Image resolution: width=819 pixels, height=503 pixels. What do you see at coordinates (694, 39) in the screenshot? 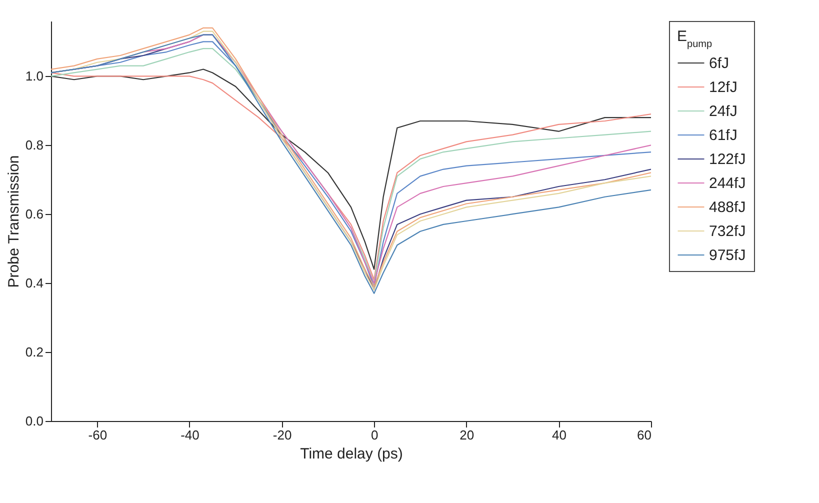
I see `legend-title: E$_{pump}$` at bounding box center [694, 39].